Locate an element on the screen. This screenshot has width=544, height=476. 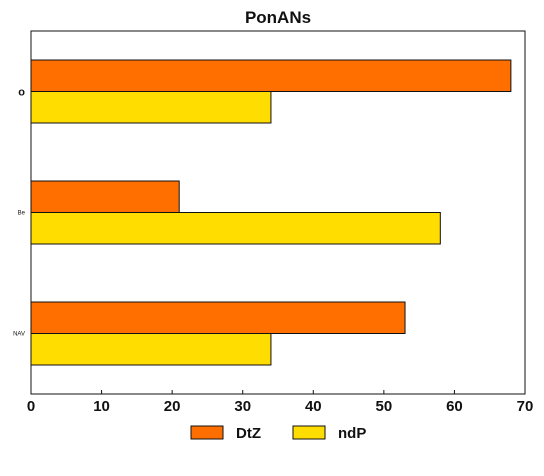
y-category-label: NAV is located at coordinates (19, 335).